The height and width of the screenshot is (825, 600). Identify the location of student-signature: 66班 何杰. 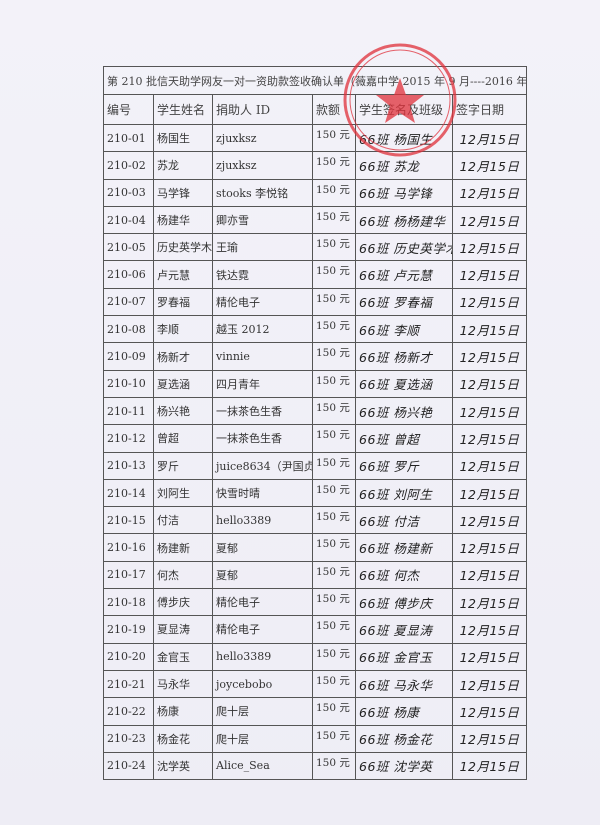
(404, 575).